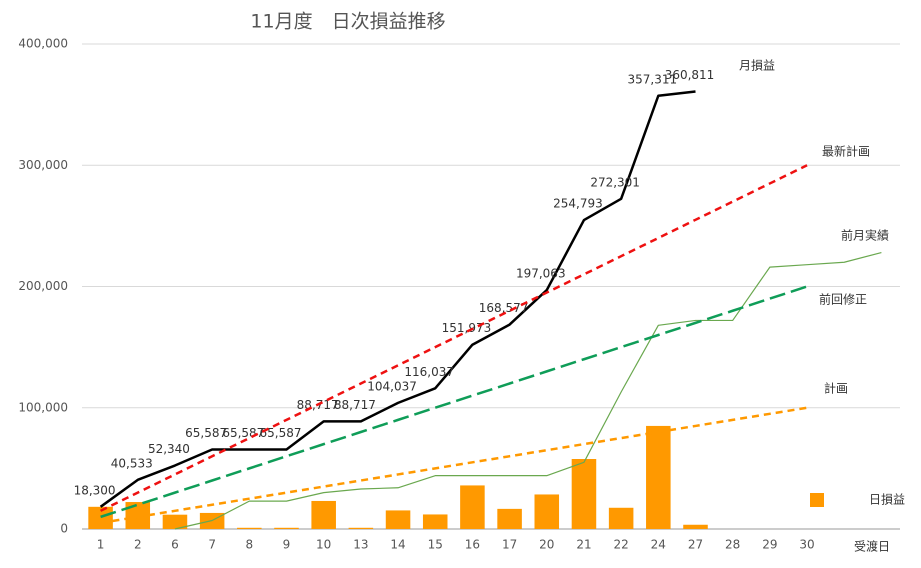  What do you see at coordinates (817, 500) in the screenshot?
I see `legend-swatch` at bounding box center [817, 500].